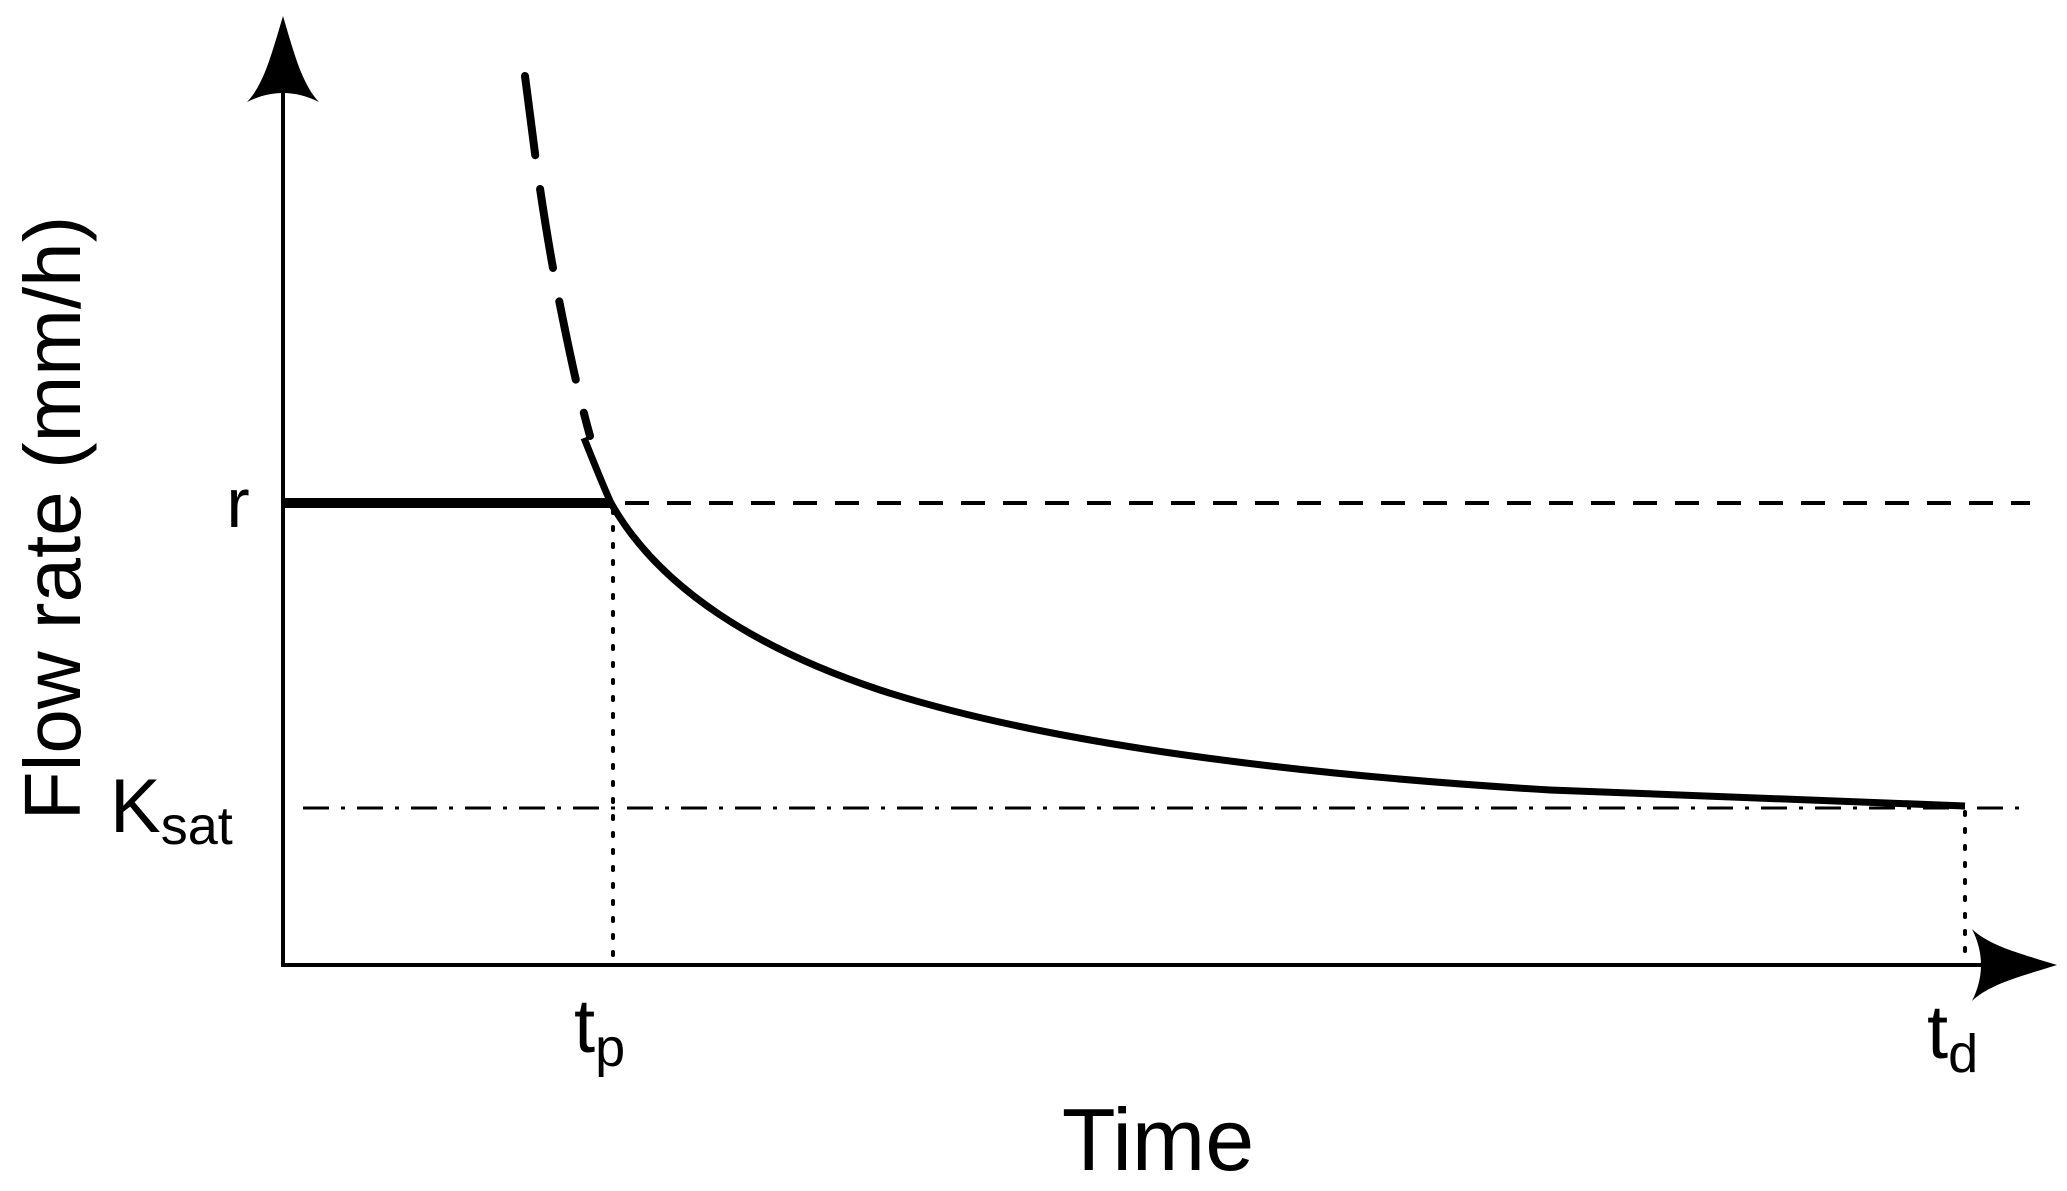  What do you see at coordinates (584, 1026) in the screenshot?
I see `ponding-time-base-symbol: t` at bounding box center [584, 1026].